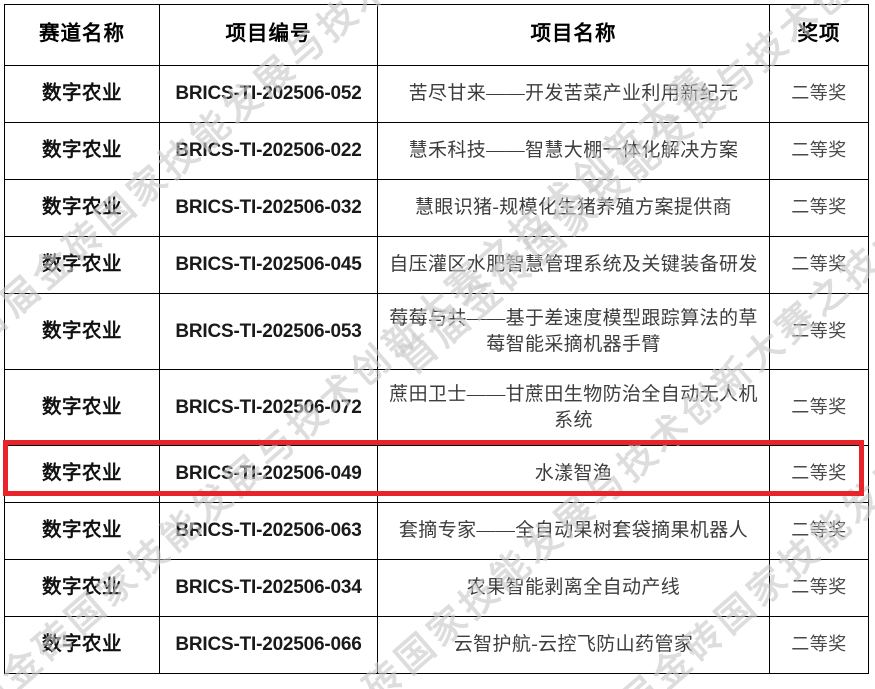 Image resolution: width=875 pixels, height=689 pixels. What do you see at coordinates (82, 35) in the screenshot?
I see `column-header-track: 赛道名称` at bounding box center [82, 35].